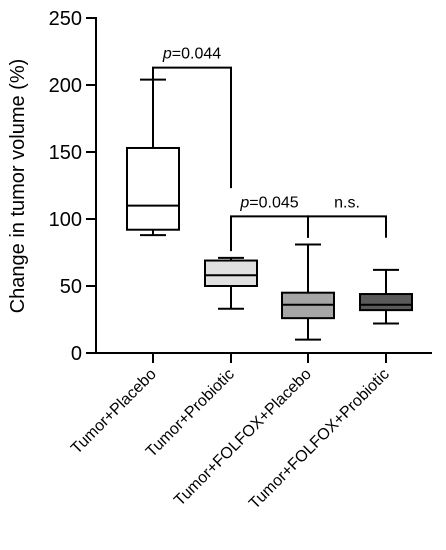 This screenshot has width=446, height=550. I want to click on x-tick-label-2: Tumor+FOLFOX+Placebo, so click(243, 438).